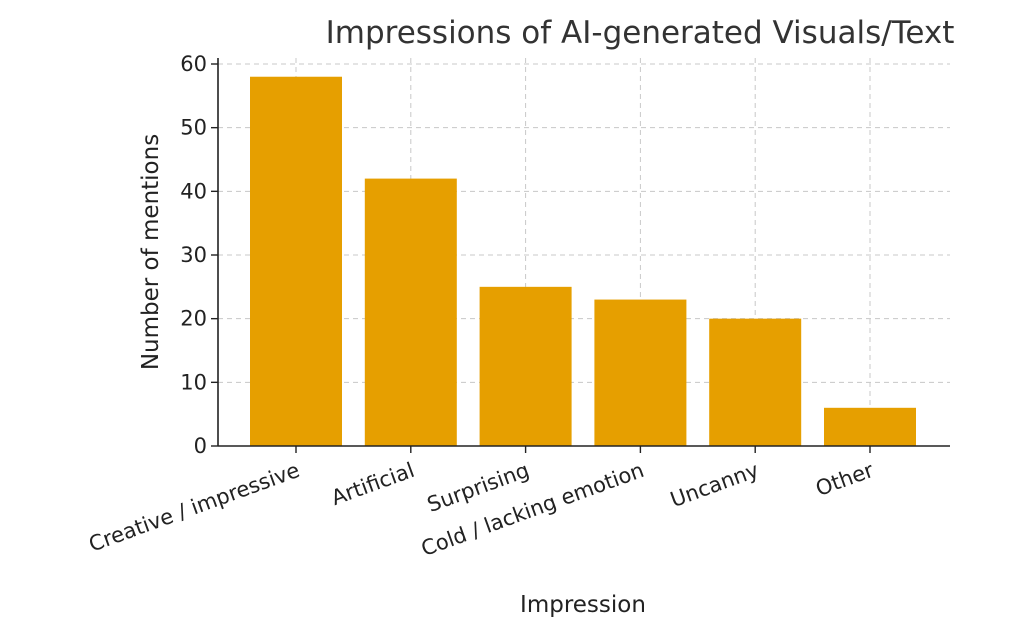 This screenshot has height=636, width=1024. I want to click on x-tick-label: Other, so click(844, 479).